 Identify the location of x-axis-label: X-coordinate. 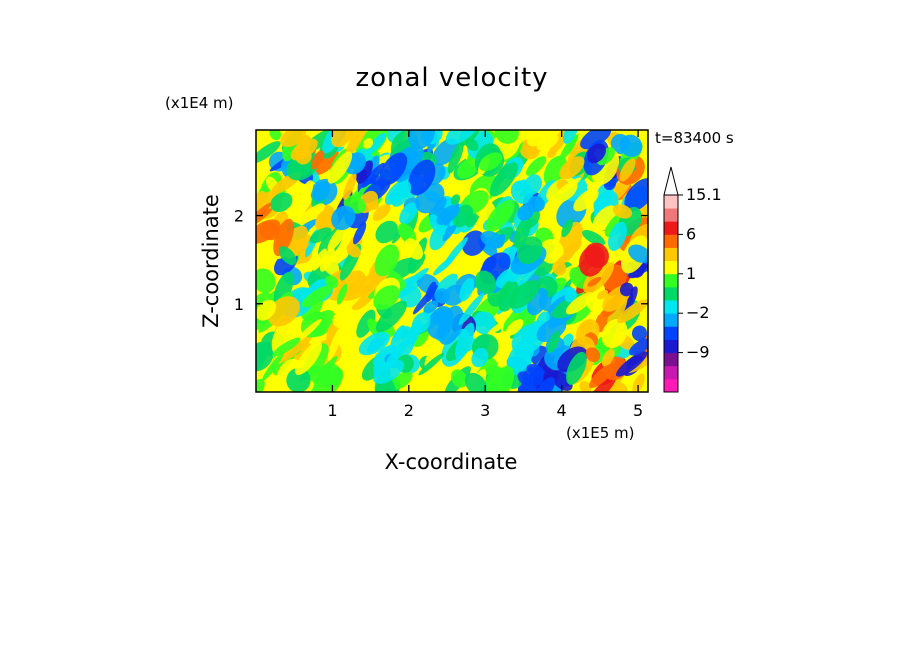
(451, 462).